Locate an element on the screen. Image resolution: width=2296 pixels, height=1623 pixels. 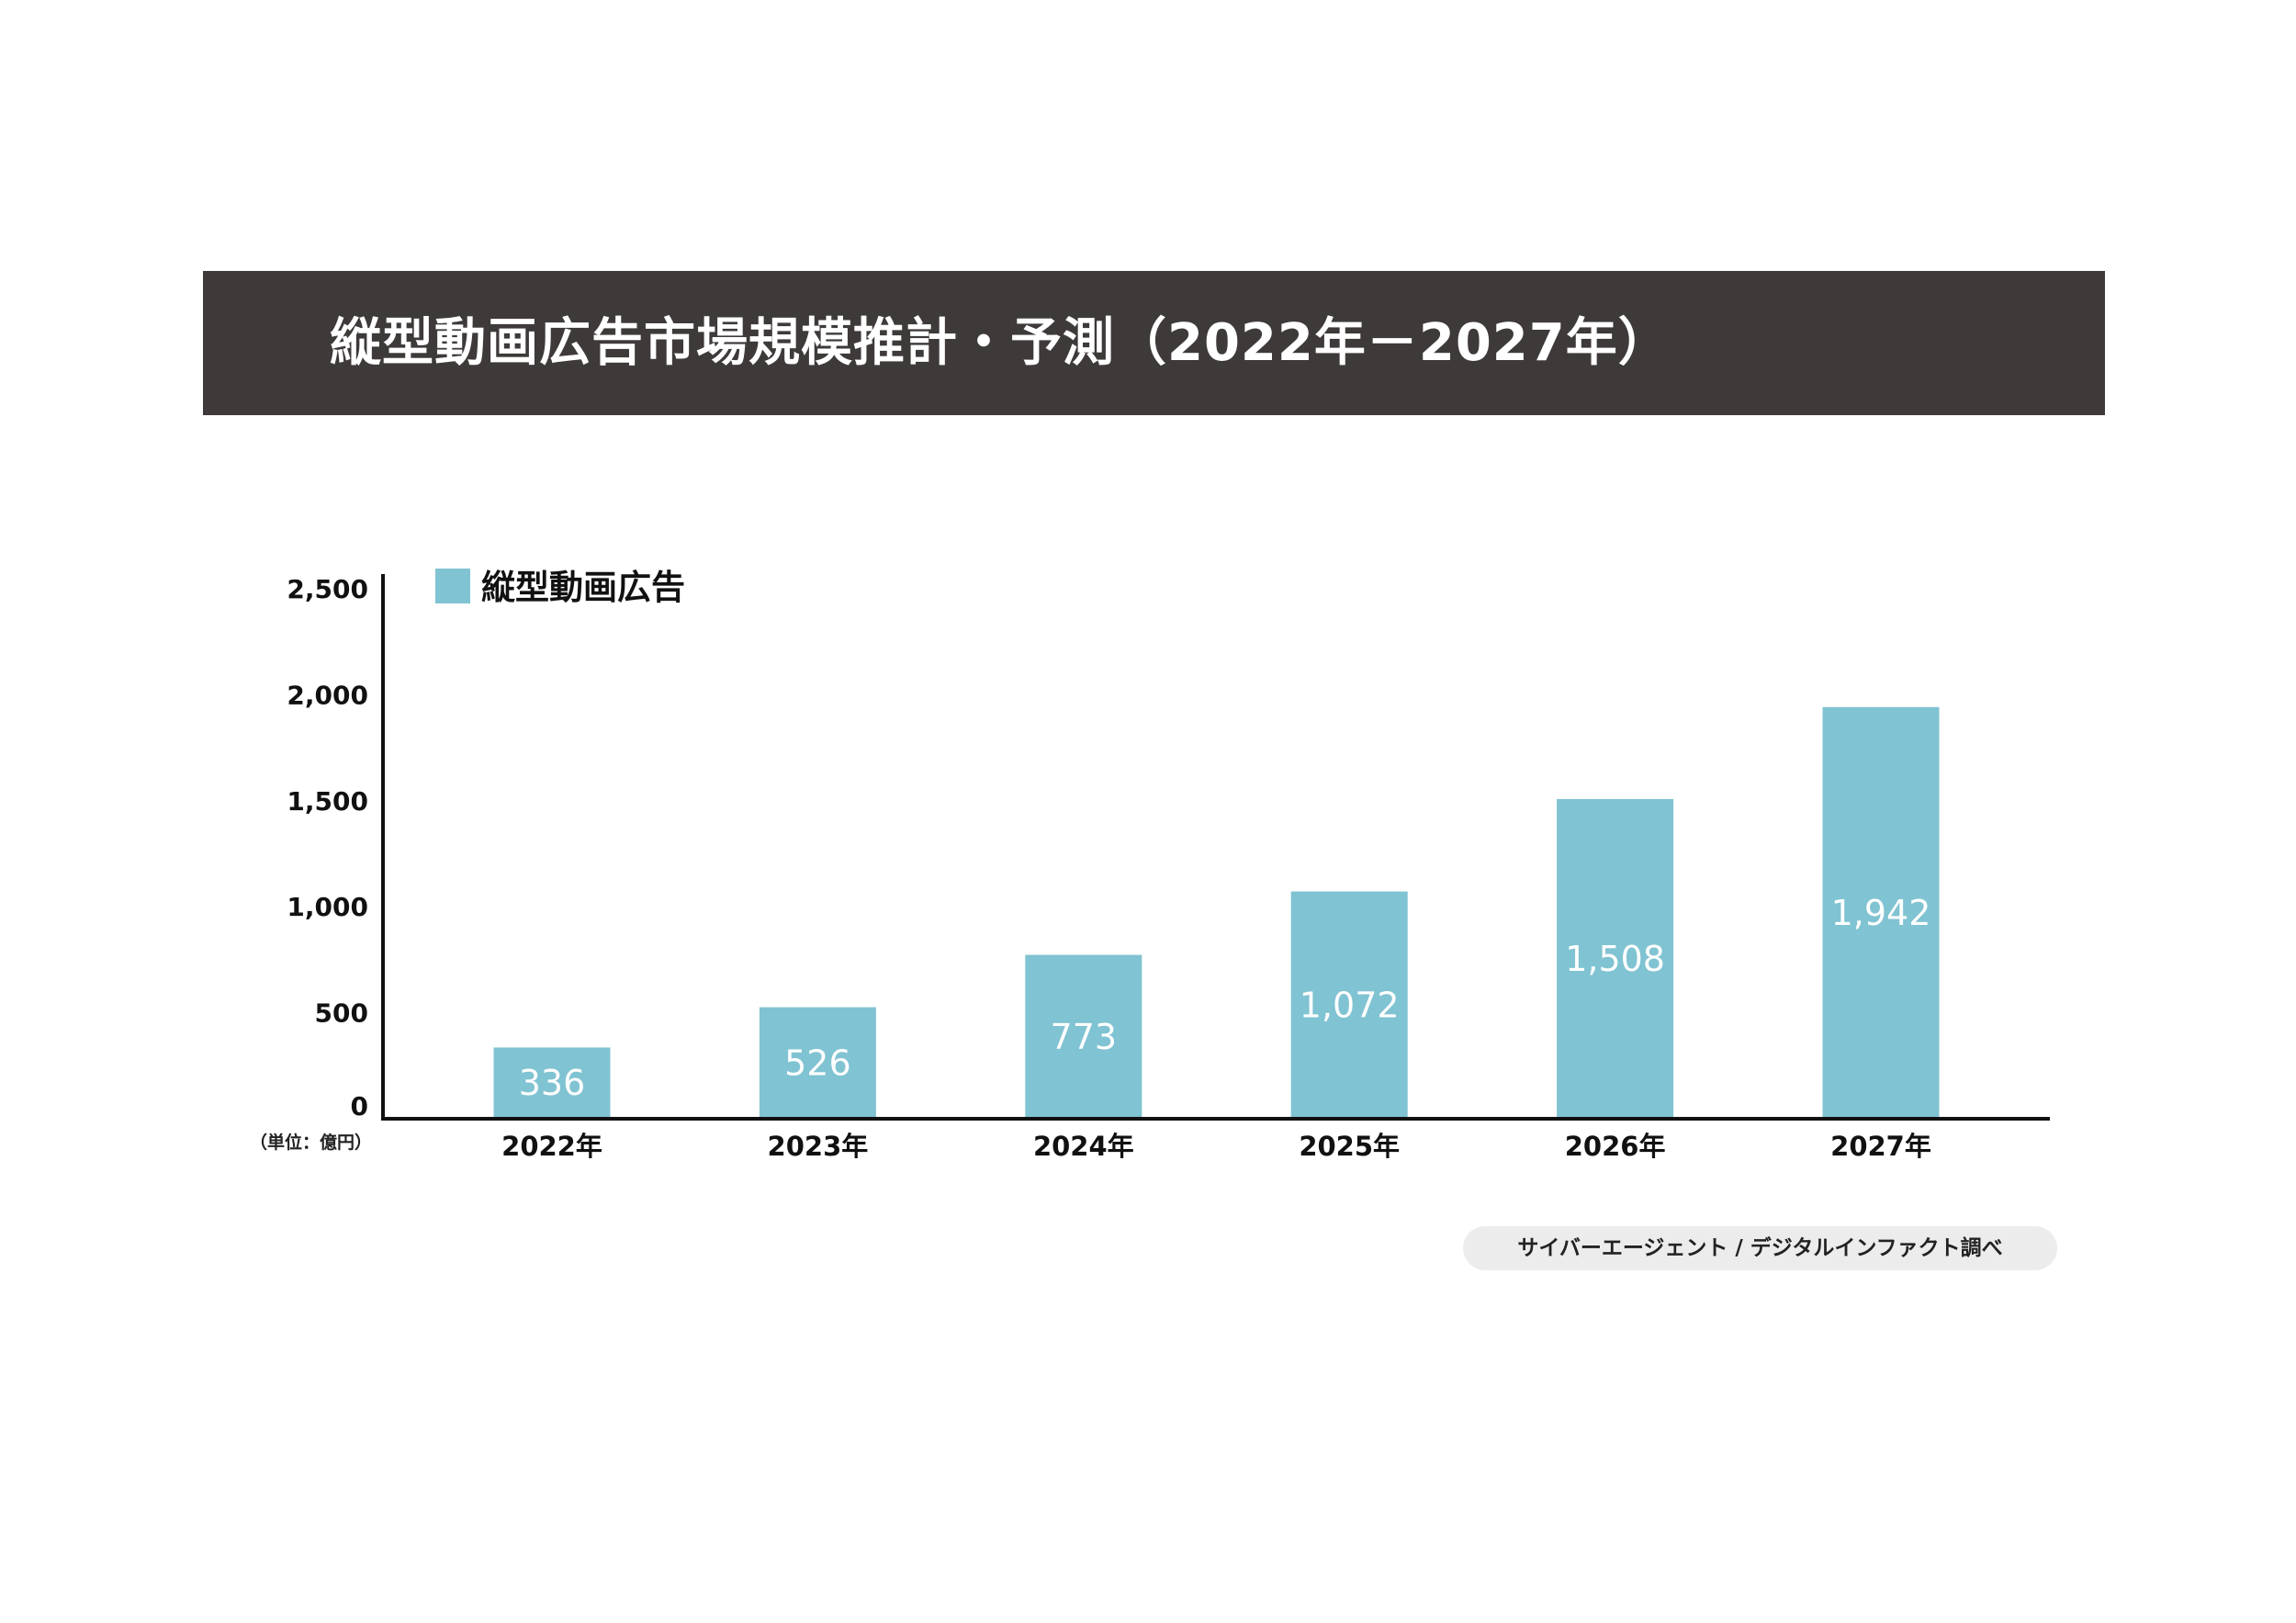
bar-value-label: 336 is located at coordinates (553, 1083).